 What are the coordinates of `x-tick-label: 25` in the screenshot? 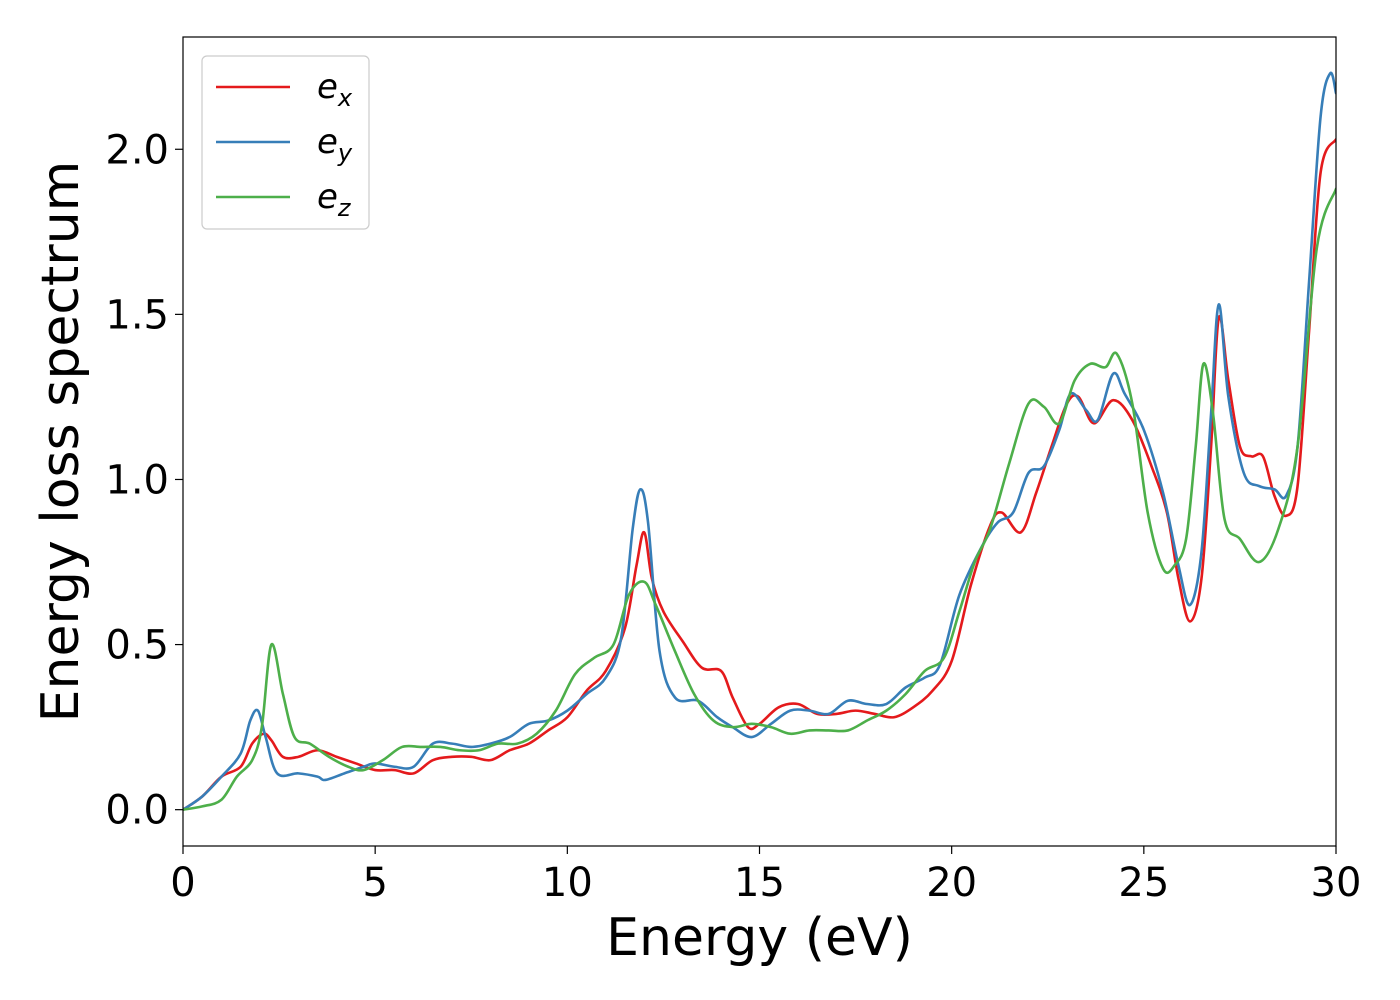 It's located at (1143, 883).